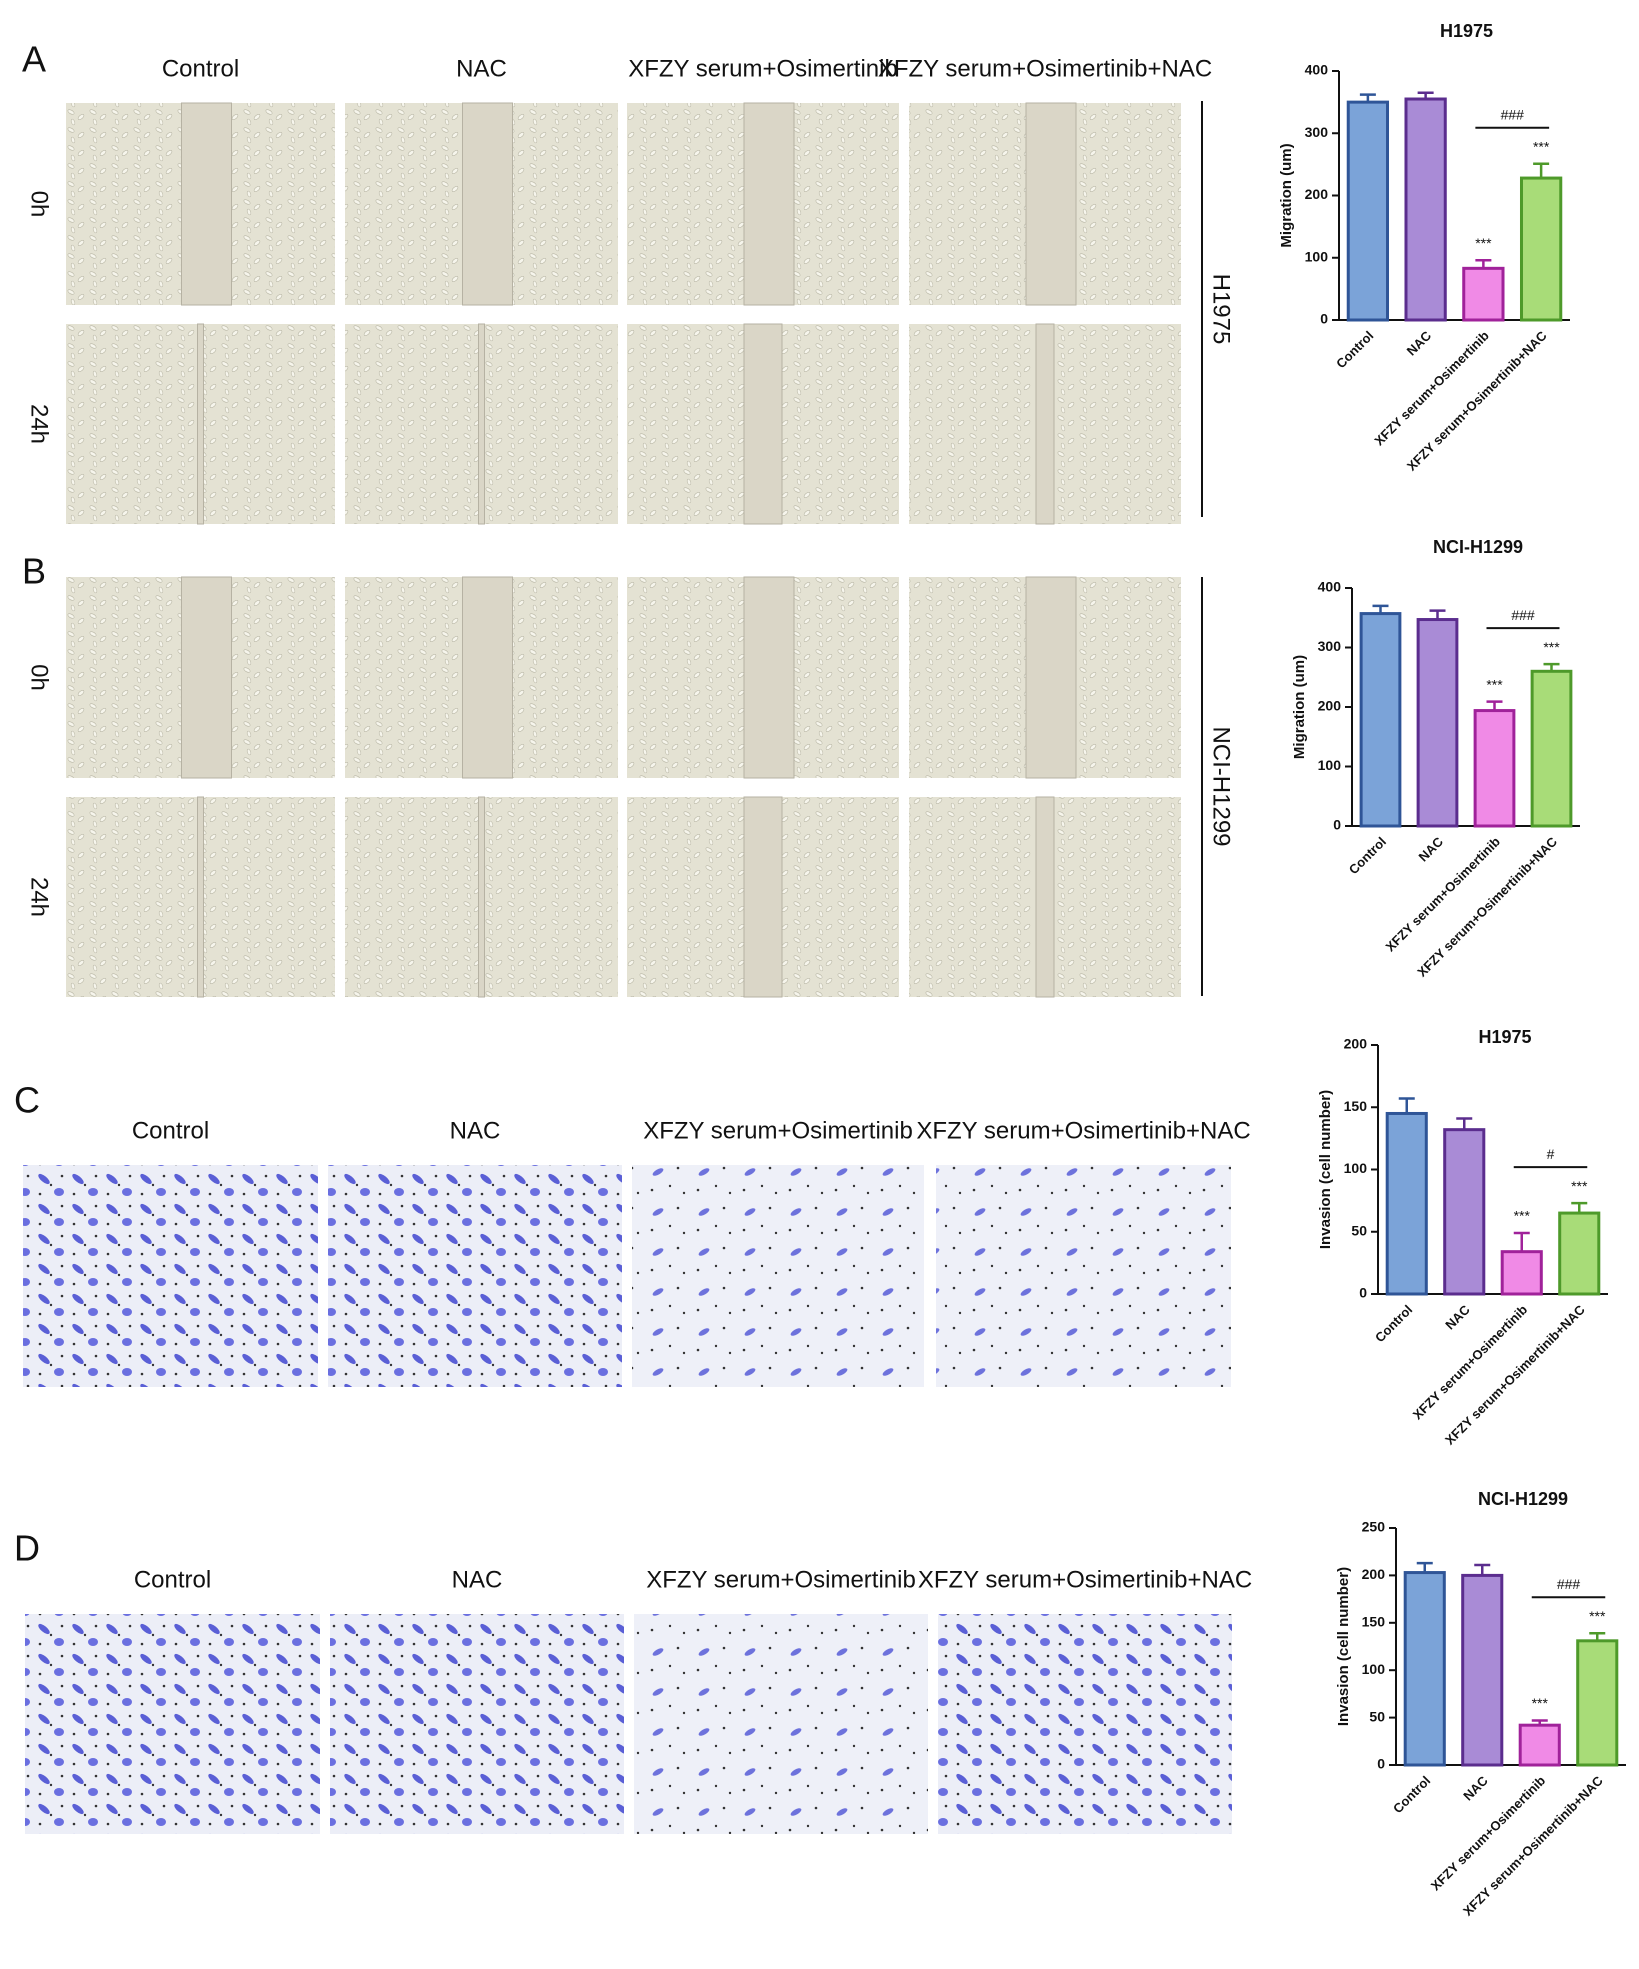 Image resolution: width=1639 pixels, height=1969 pixels. I want to click on panel-label: C, so click(27, 1100).